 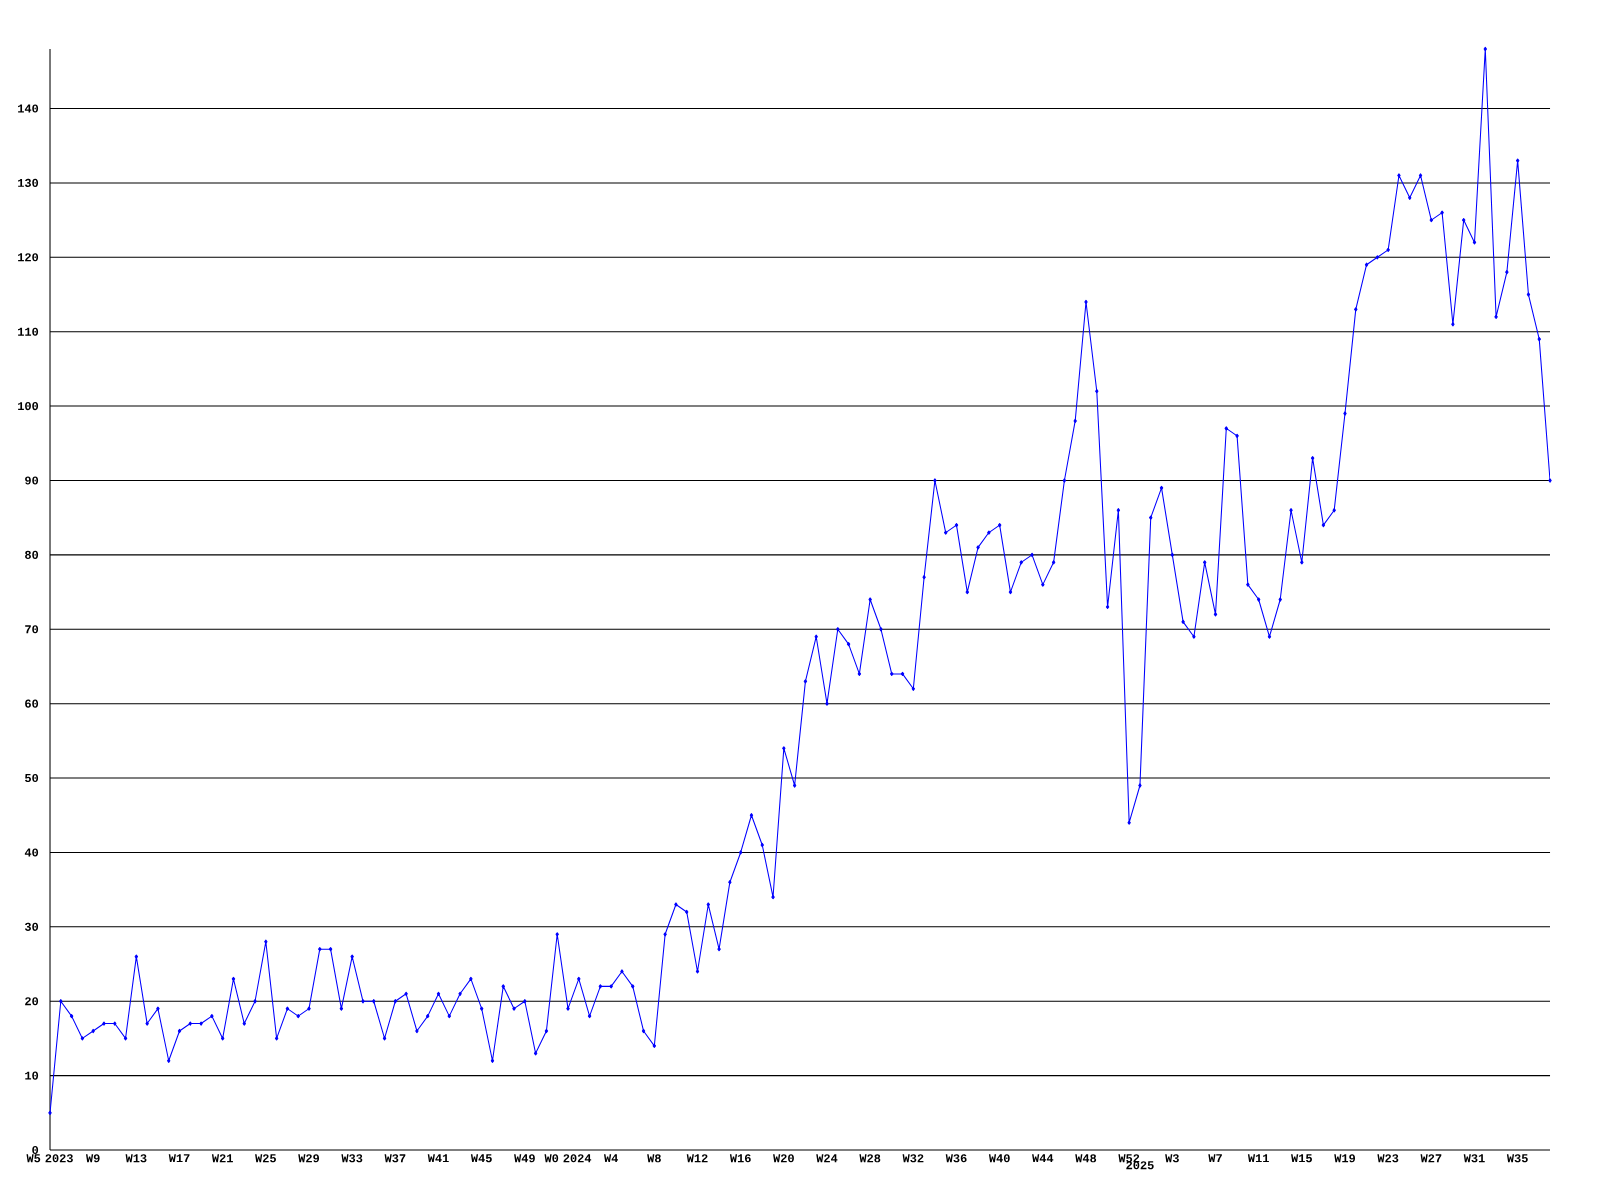 What do you see at coordinates (999, 1158) in the screenshot?
I see `x-tick-label: W40` at bounding box center [999, 1158].